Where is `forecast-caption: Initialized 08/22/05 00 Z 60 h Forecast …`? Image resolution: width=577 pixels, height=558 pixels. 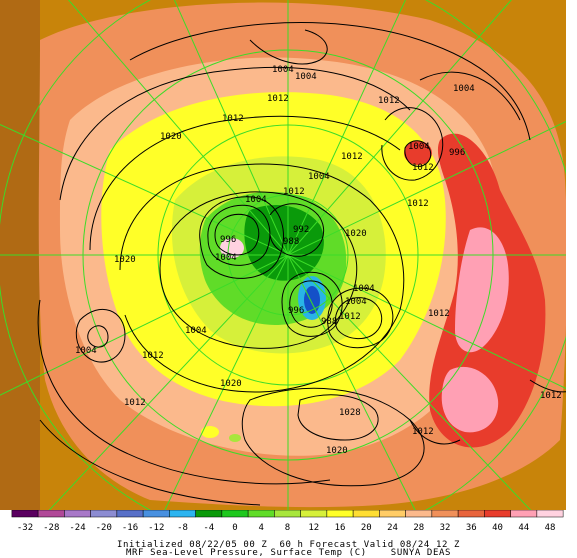
forecast-caption: Initialized 08/22/05 00 Z 60 h Forecast … is located at coordinates (288, 545).